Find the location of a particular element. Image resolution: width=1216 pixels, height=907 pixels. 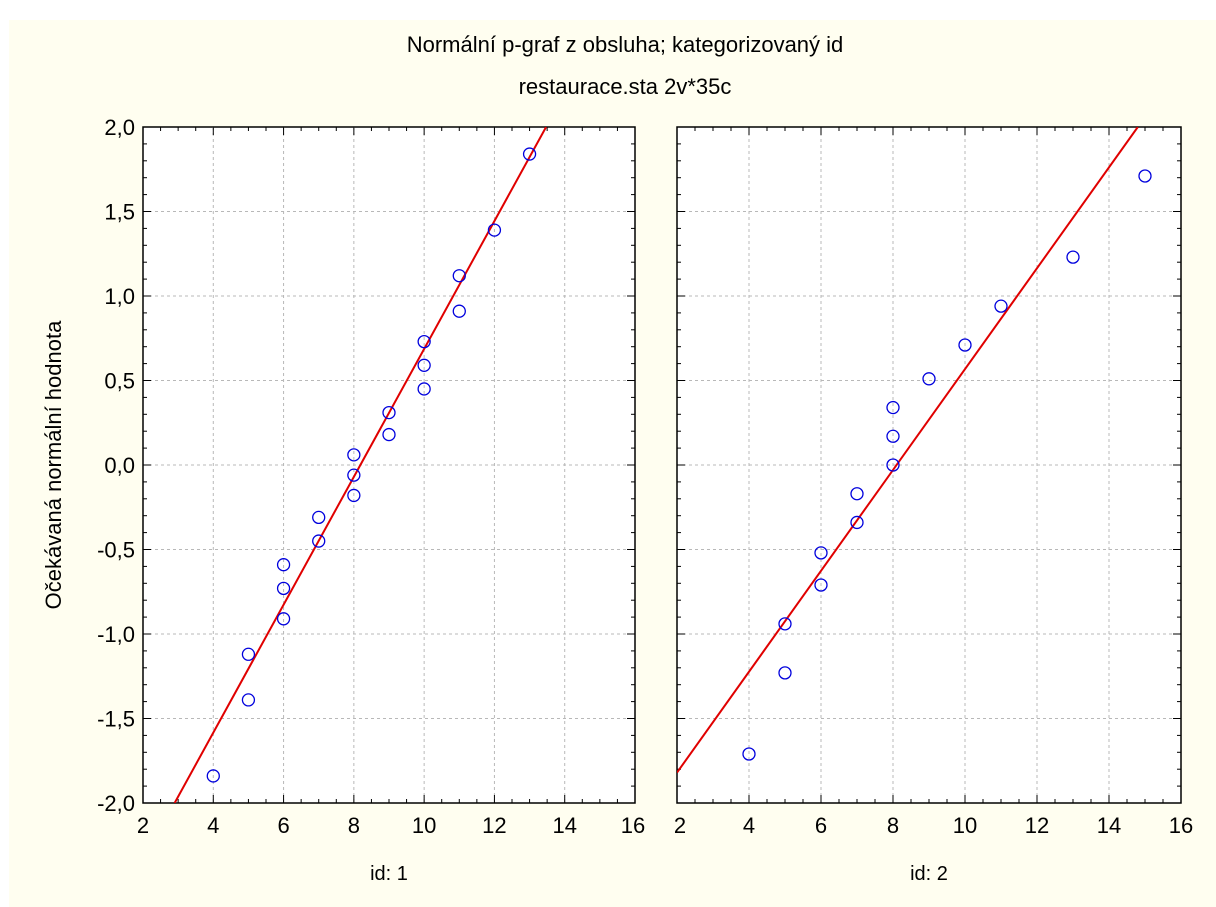

y-tick-label: 1,0 is located at coordinates (119, 296).